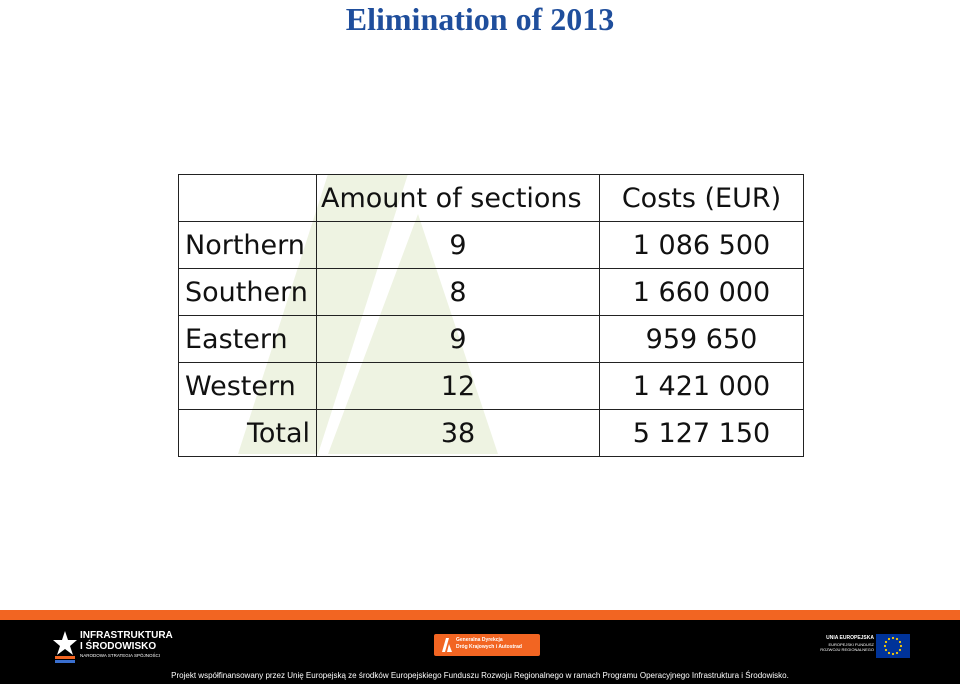 The image size is (960, 684). What do you see at coordinates (847, 649) in the screenshot?
I see `eu-logo-line3: ROZWOJU REGIONALNEGO` at bounding box center [847, 649].